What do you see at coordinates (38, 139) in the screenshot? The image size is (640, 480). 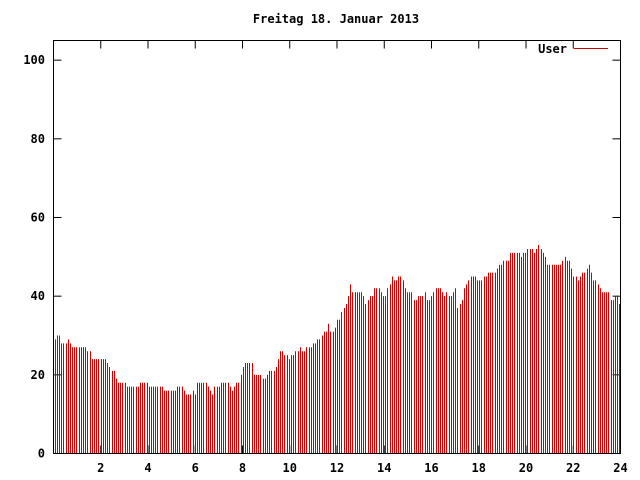 I see `y-tick-label: 80` at bounding box center [38, 139].